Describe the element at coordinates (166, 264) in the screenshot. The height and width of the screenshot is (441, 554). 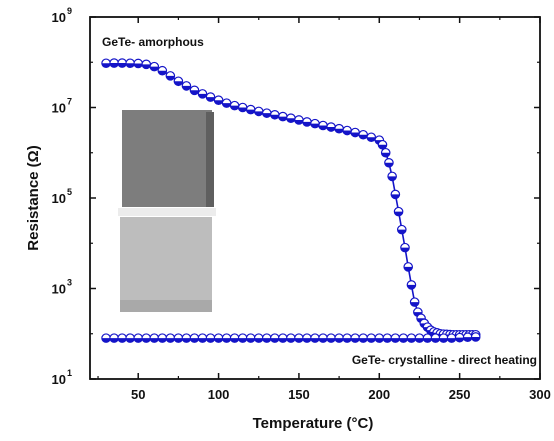
I see `crystalline-sample-photo` at that location.